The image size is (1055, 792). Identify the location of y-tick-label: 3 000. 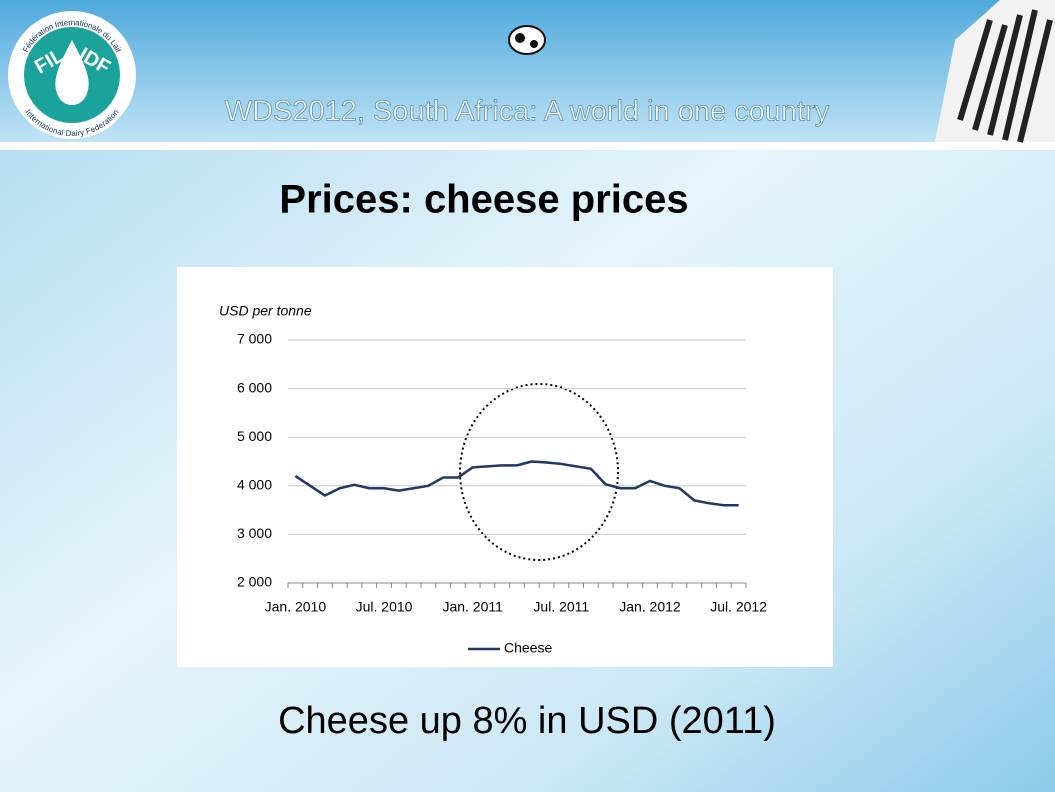
(254, 533).